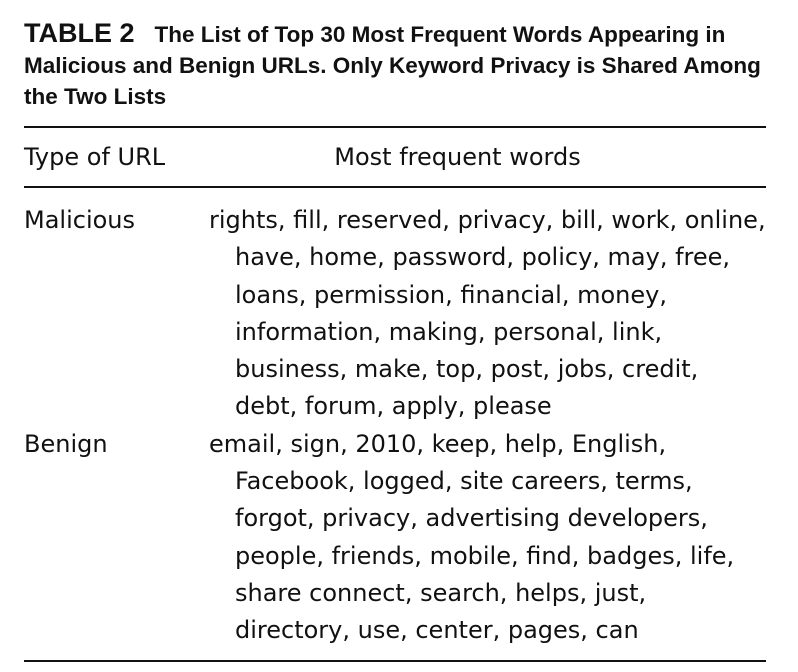 This screenshot has width=798, height=672. Describe the element at coordinates (66, 443) in the screenshot. I see `row-type-benign: Benign` at that location.